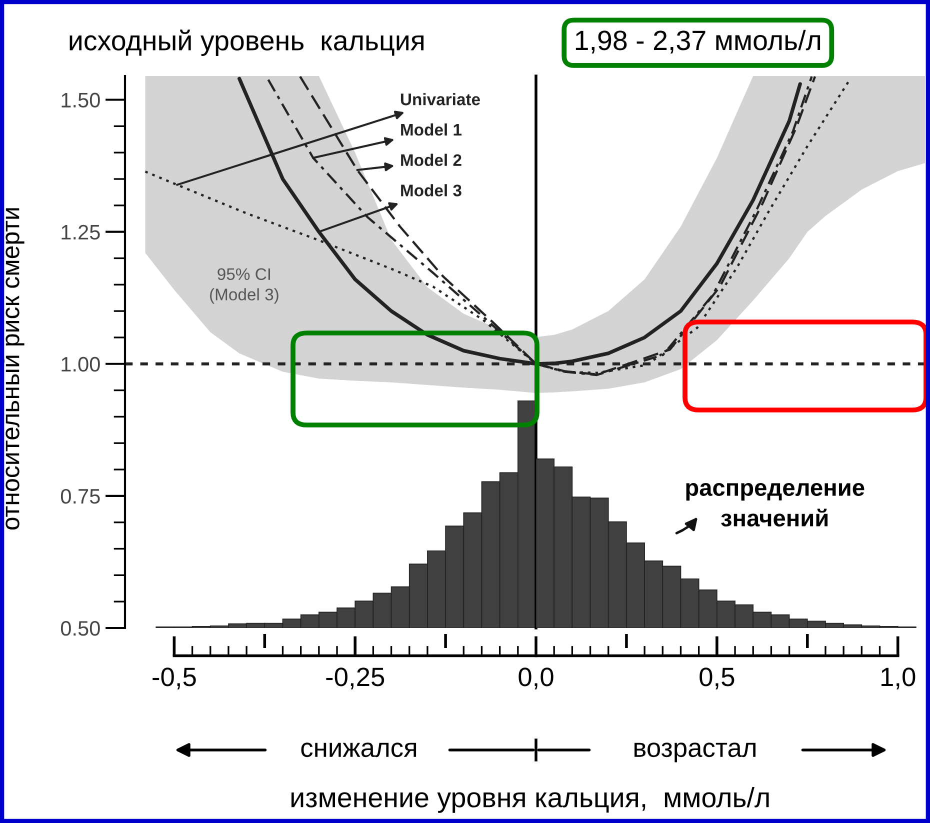  What do you see at coordinates (358, 750) in the screenshot?
I see `text: снижался` at bounding box center [358, 750].